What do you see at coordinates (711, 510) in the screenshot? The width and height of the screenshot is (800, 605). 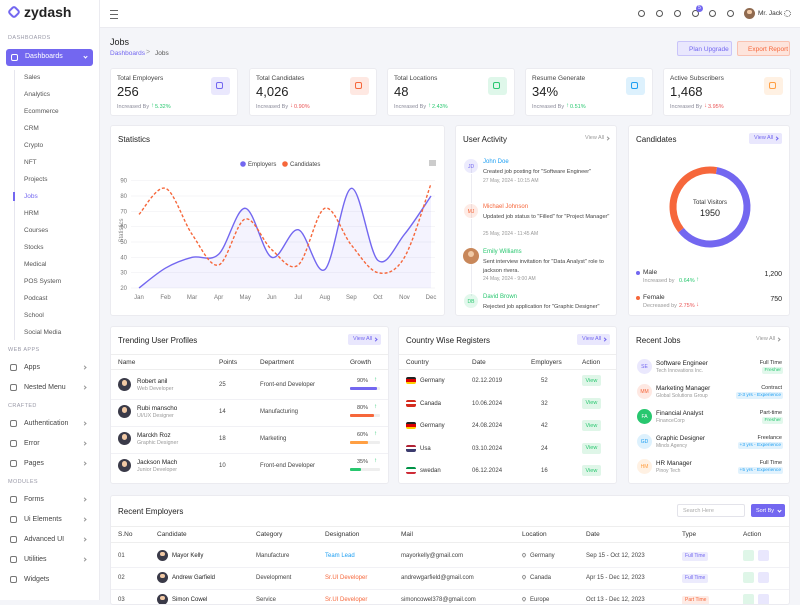 I see `search-input: Search Here` at bounding box center [711, 510].